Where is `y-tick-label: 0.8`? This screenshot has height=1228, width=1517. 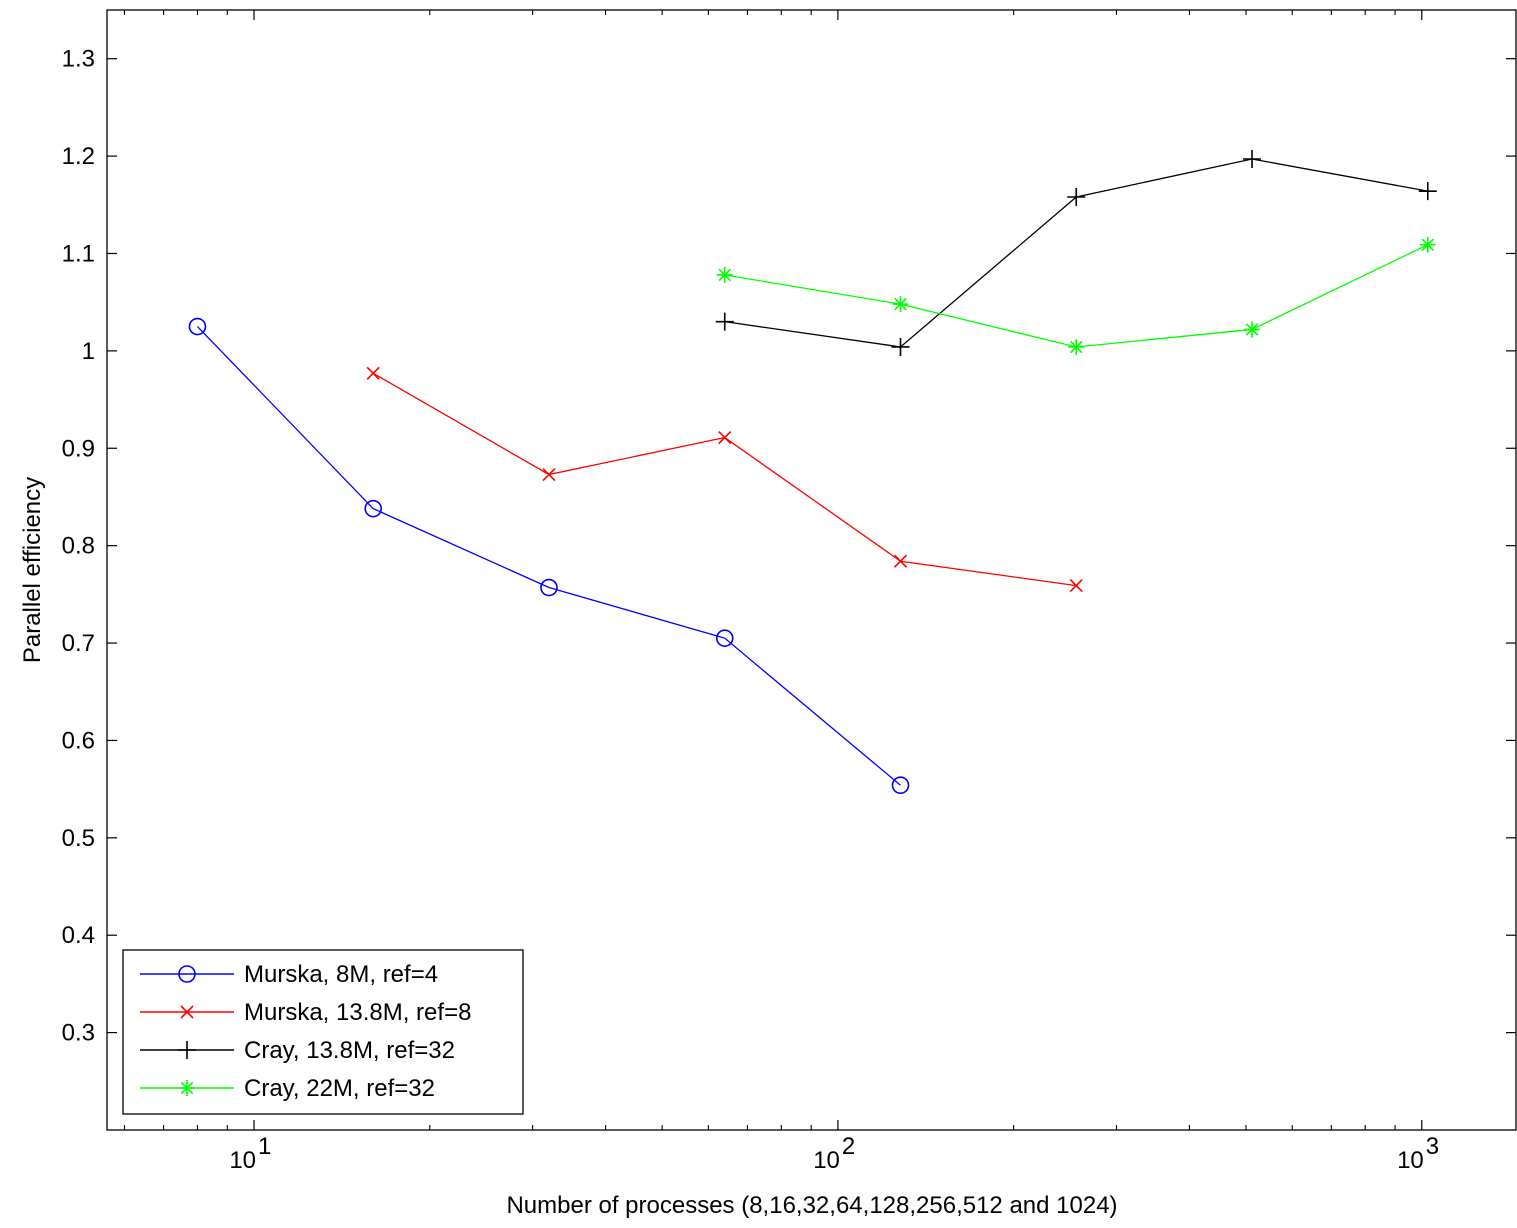
y-tick-label: 0.8 is located at coordinates (78, 546).